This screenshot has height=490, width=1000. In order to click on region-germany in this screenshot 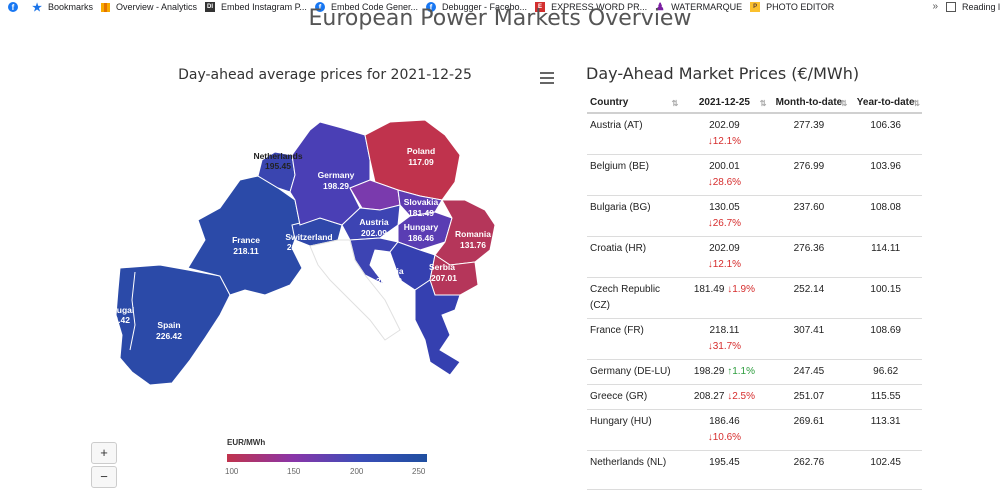, I will do `click(330, 173)`.